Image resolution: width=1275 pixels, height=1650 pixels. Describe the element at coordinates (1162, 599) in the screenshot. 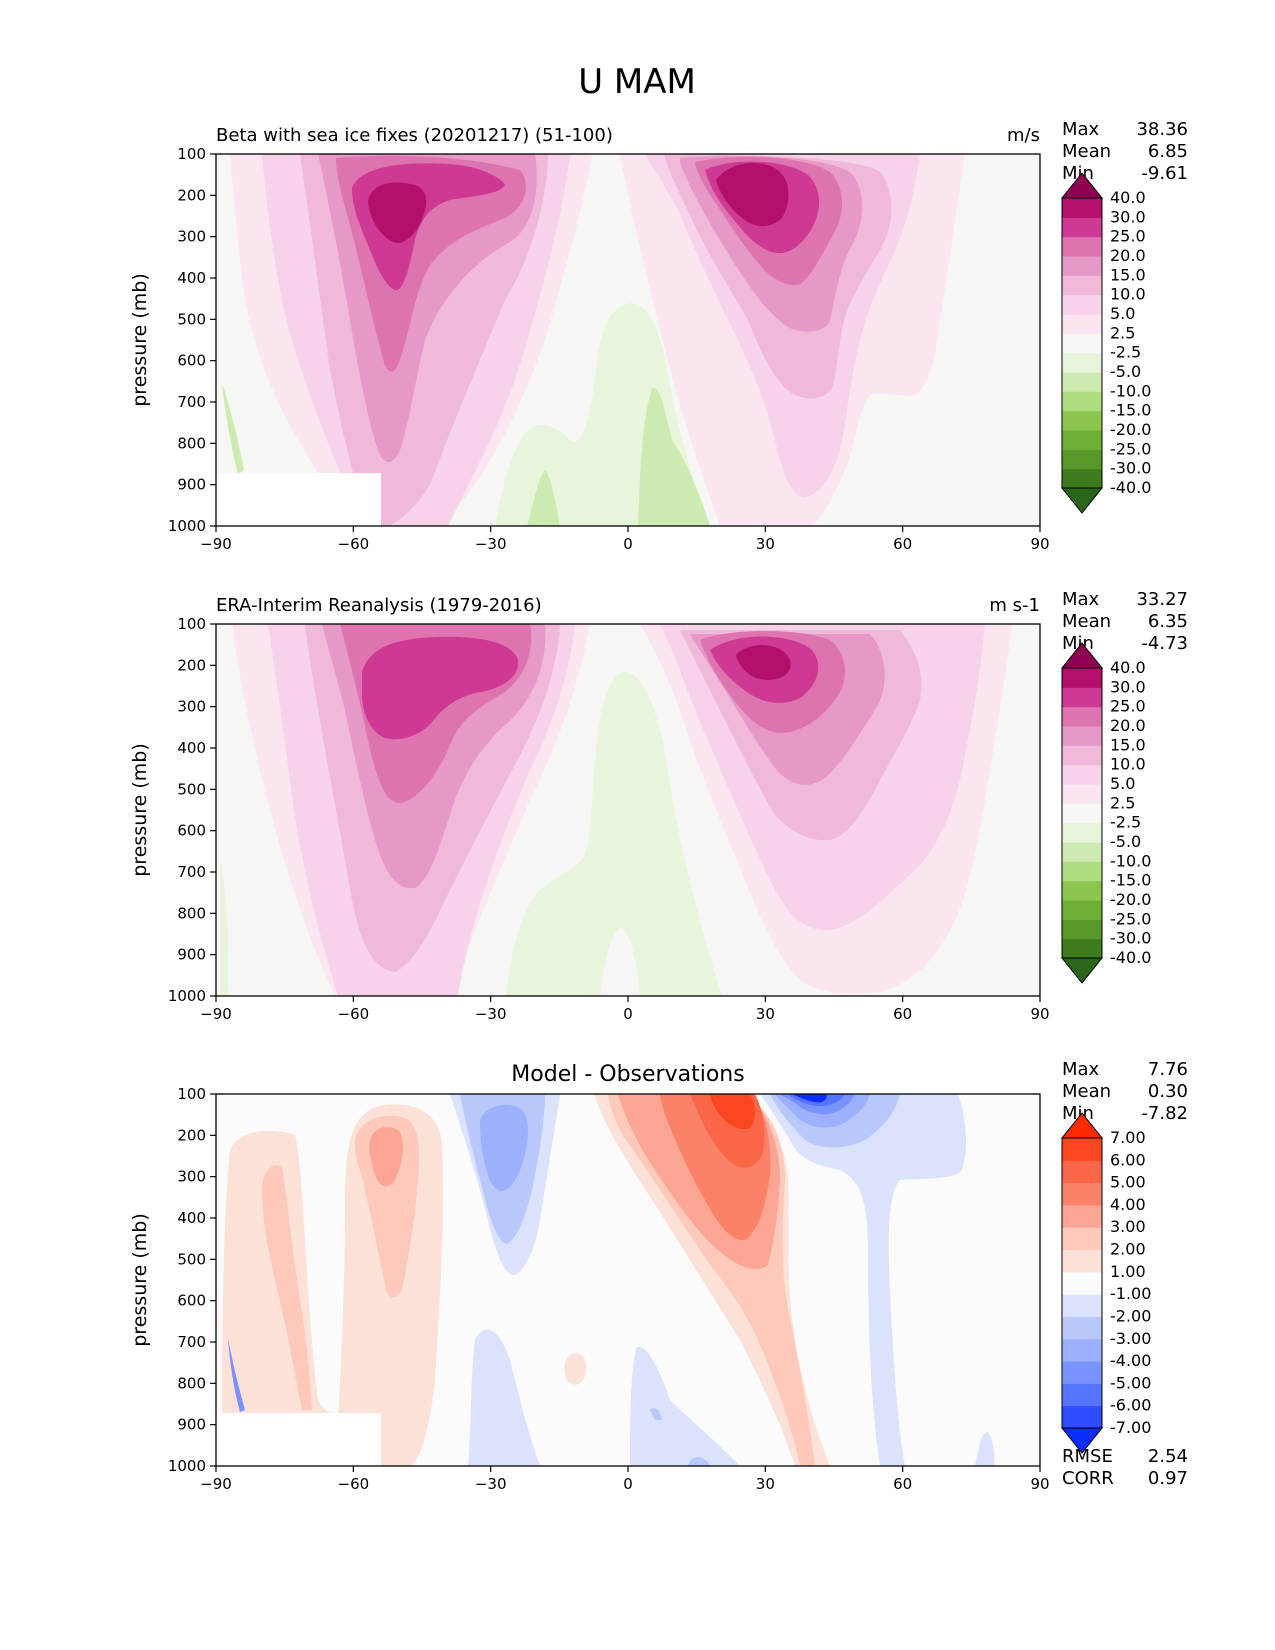

I see `stat-max-value: 33.27` at that location.